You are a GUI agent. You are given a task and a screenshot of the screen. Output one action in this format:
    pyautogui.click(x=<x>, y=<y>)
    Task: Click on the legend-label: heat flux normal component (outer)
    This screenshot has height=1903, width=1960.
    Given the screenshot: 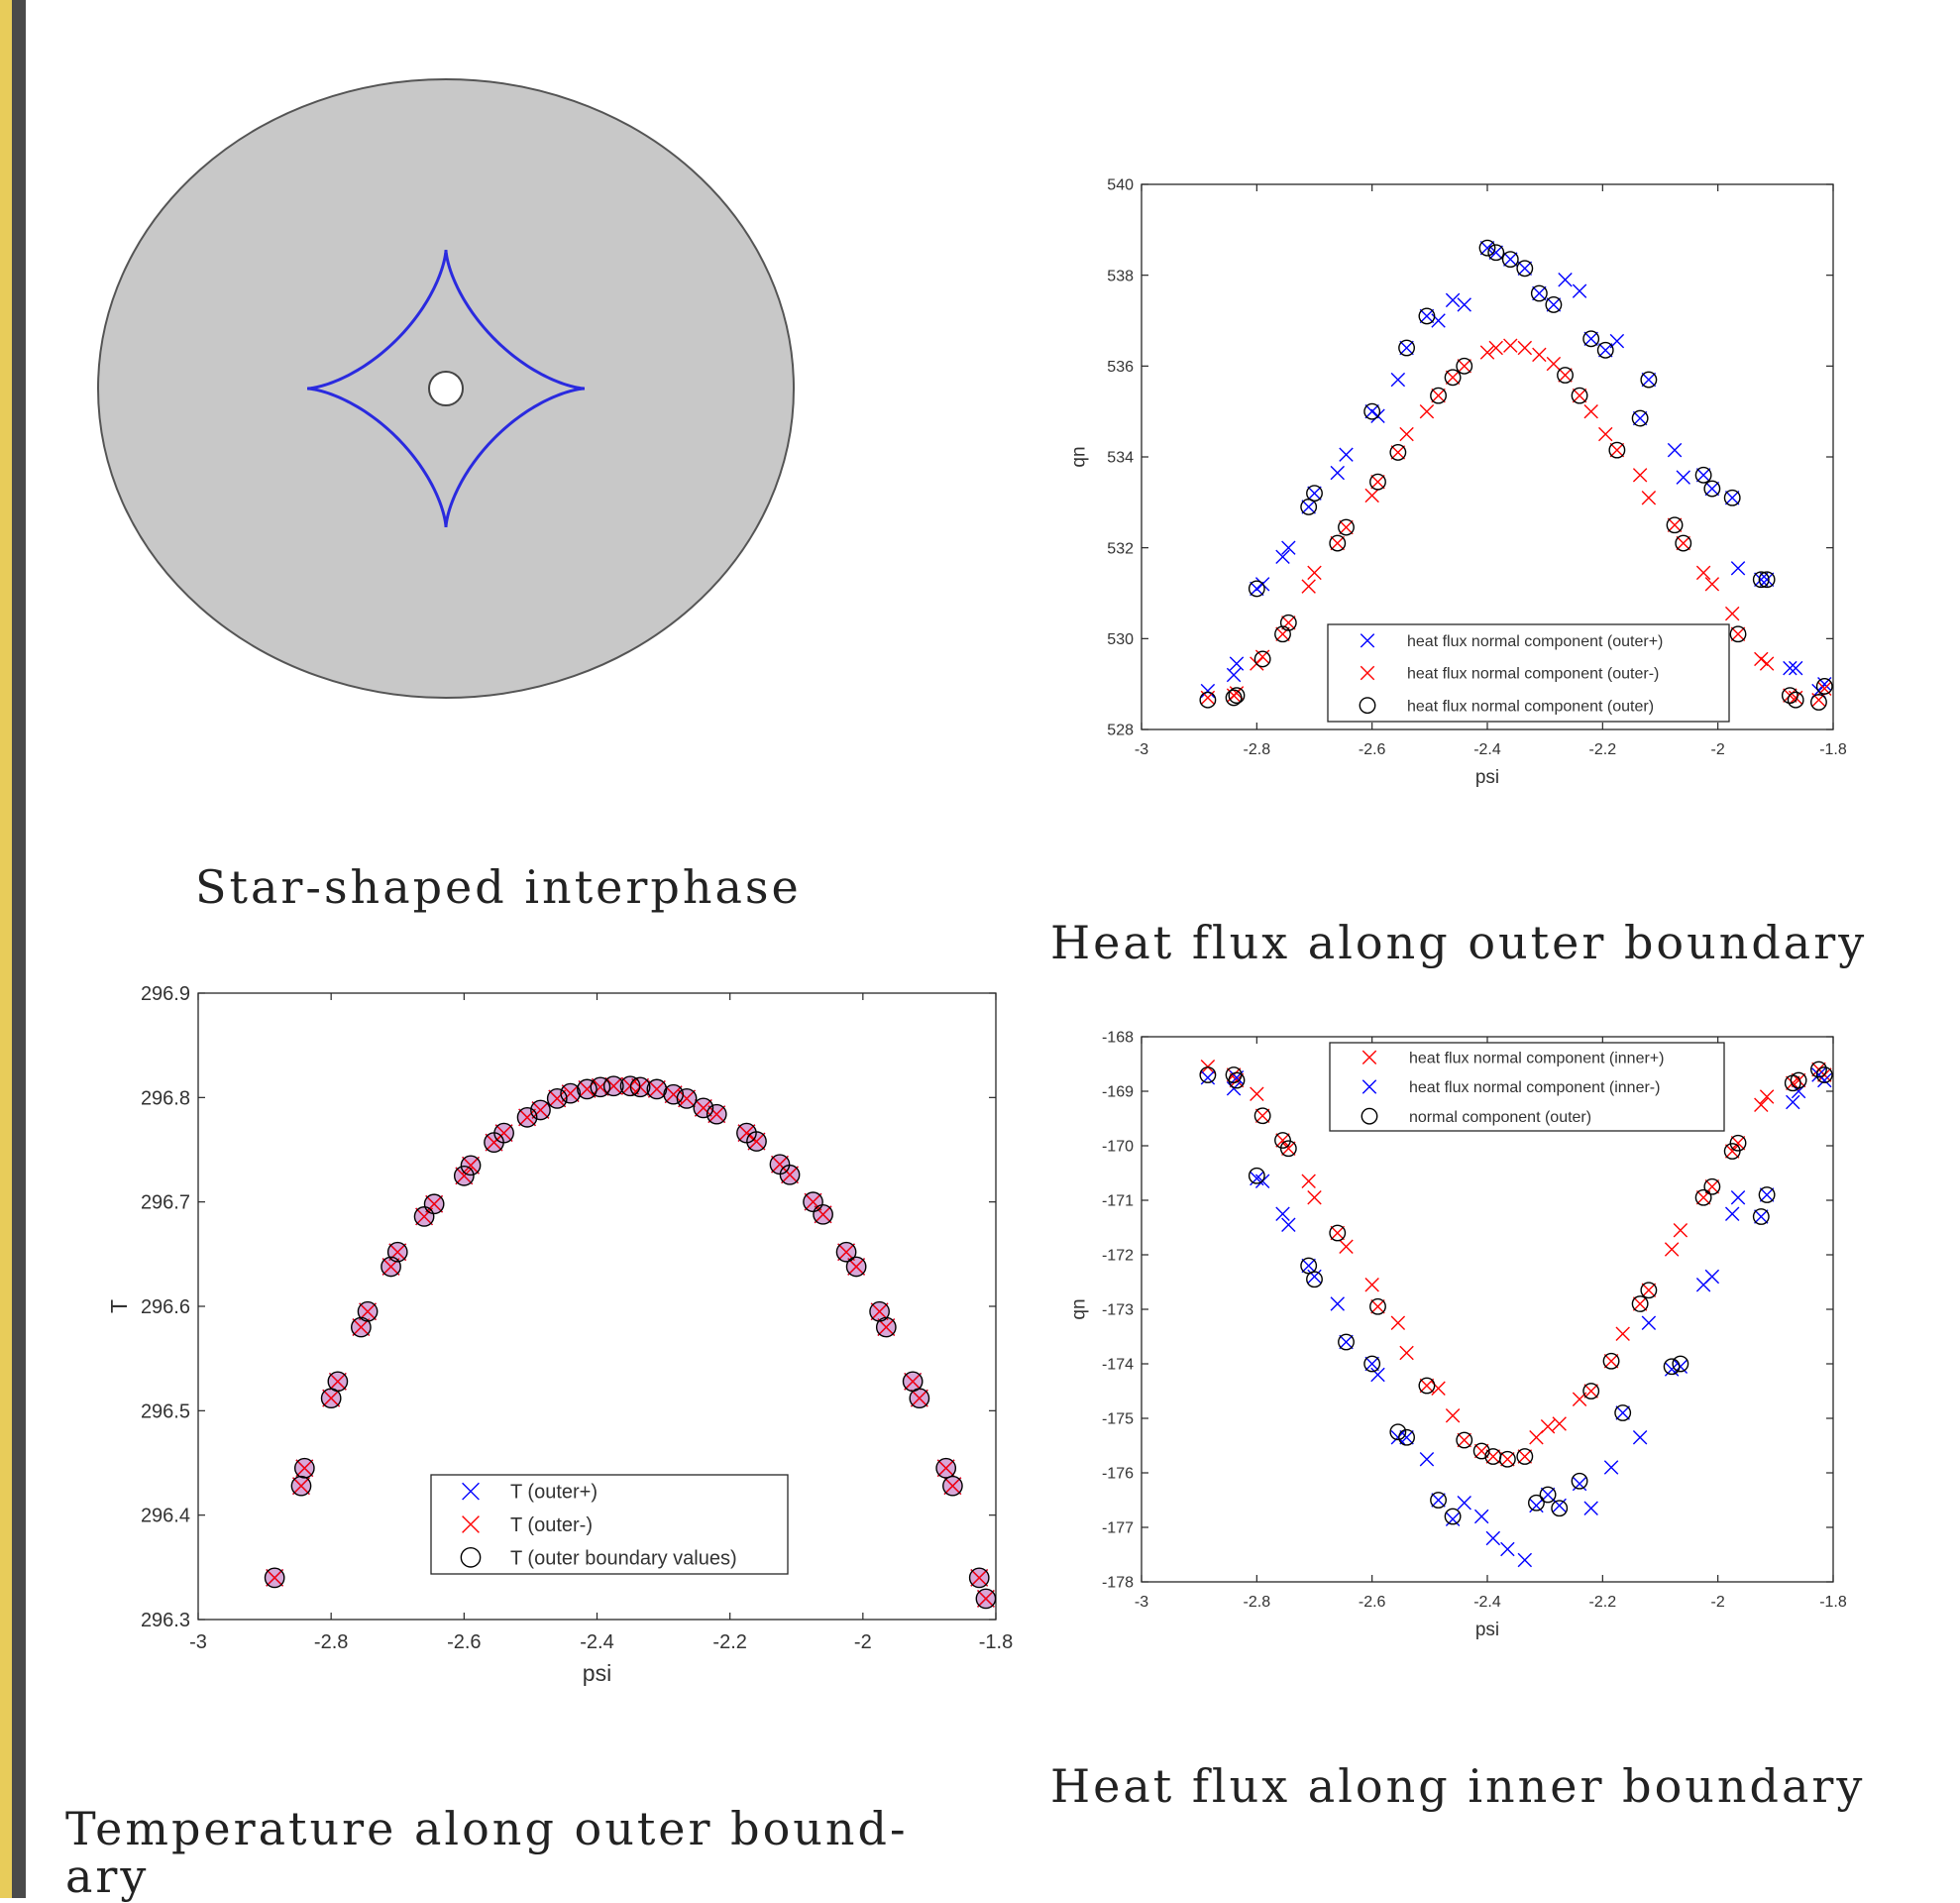 What is the action you would take?
    pyautogui.click(x=1530, y=706)
    